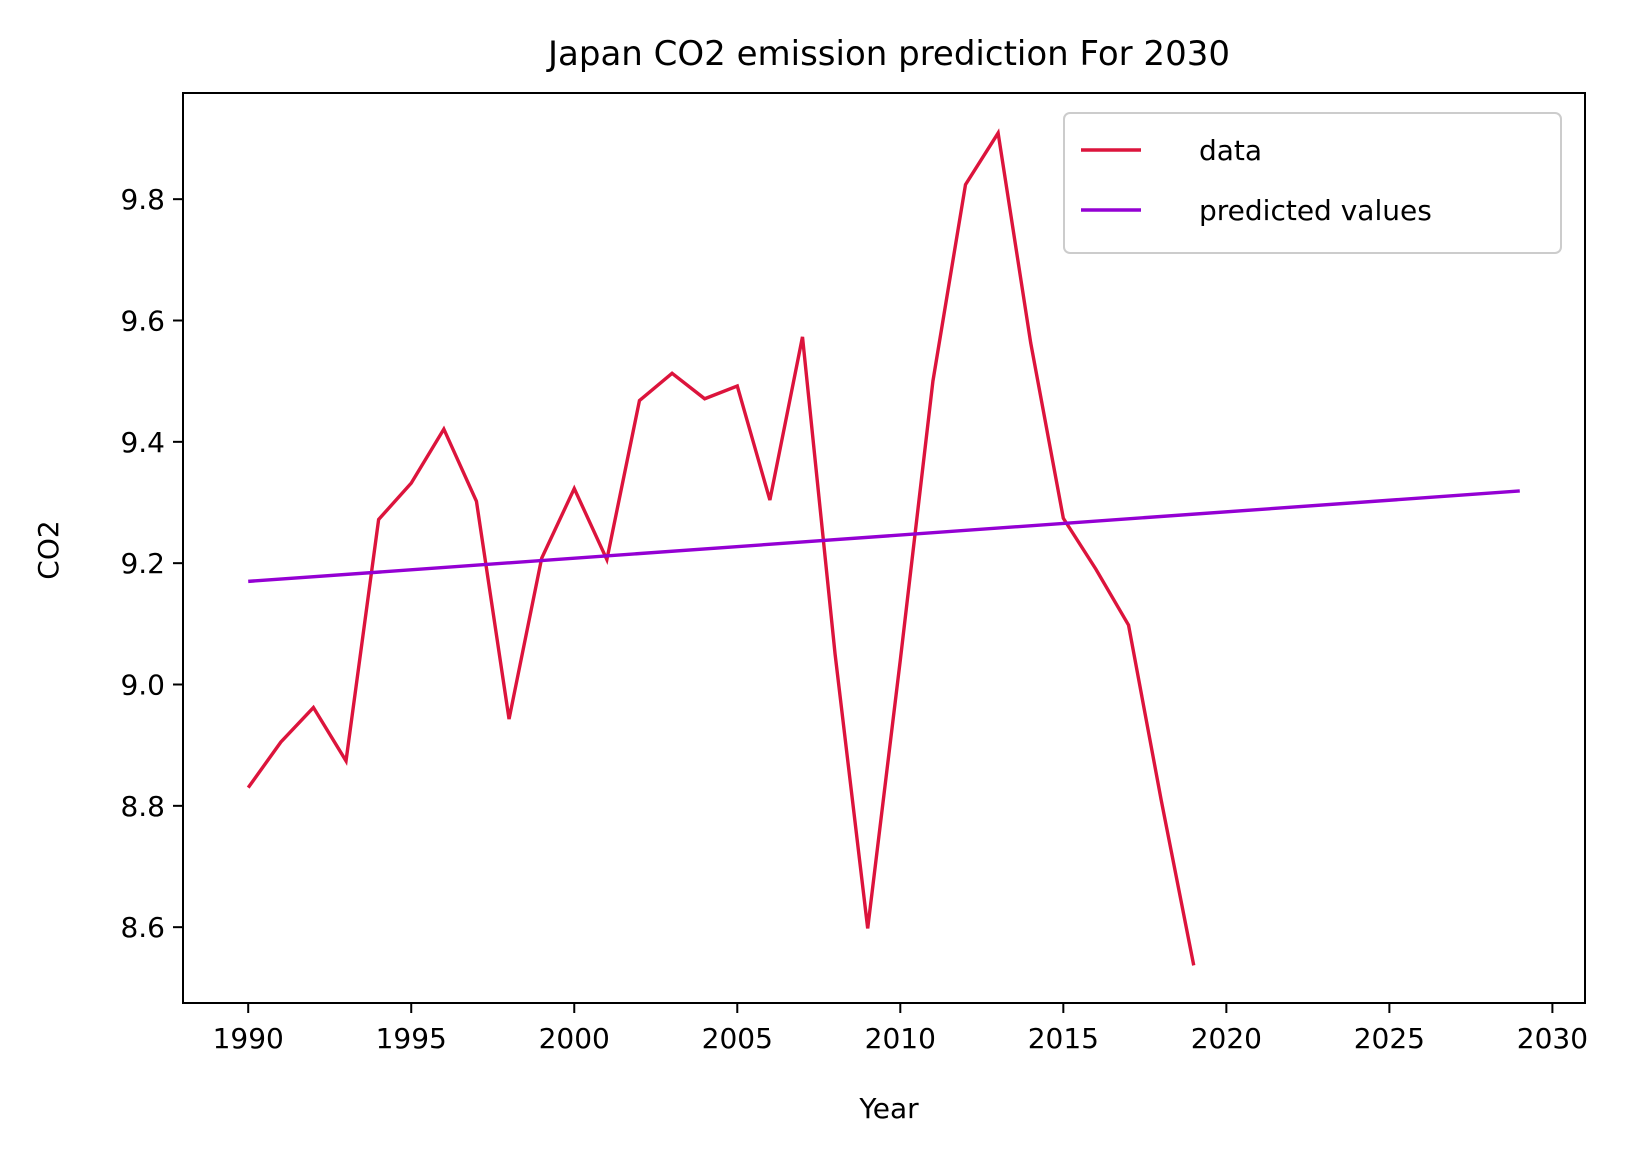 This screenshot has width=1629, height=1154. What do you see at coordinates (142, 563) in the screenshot?
I see `y-tick-label-9.2: 9.2` at bounding box center [142, 563].